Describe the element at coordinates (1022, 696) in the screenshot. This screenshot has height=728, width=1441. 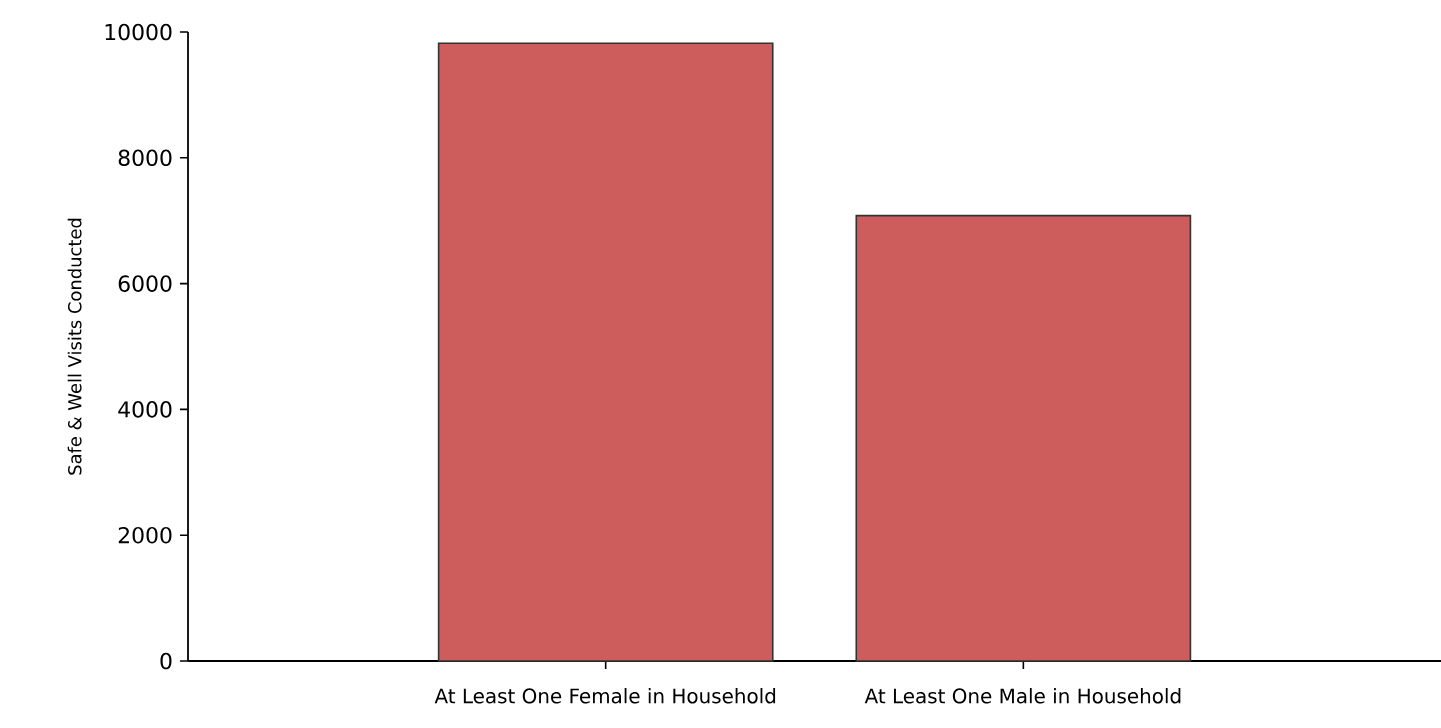
I see `x-tick-label: At Least One Male in Household` at that location.